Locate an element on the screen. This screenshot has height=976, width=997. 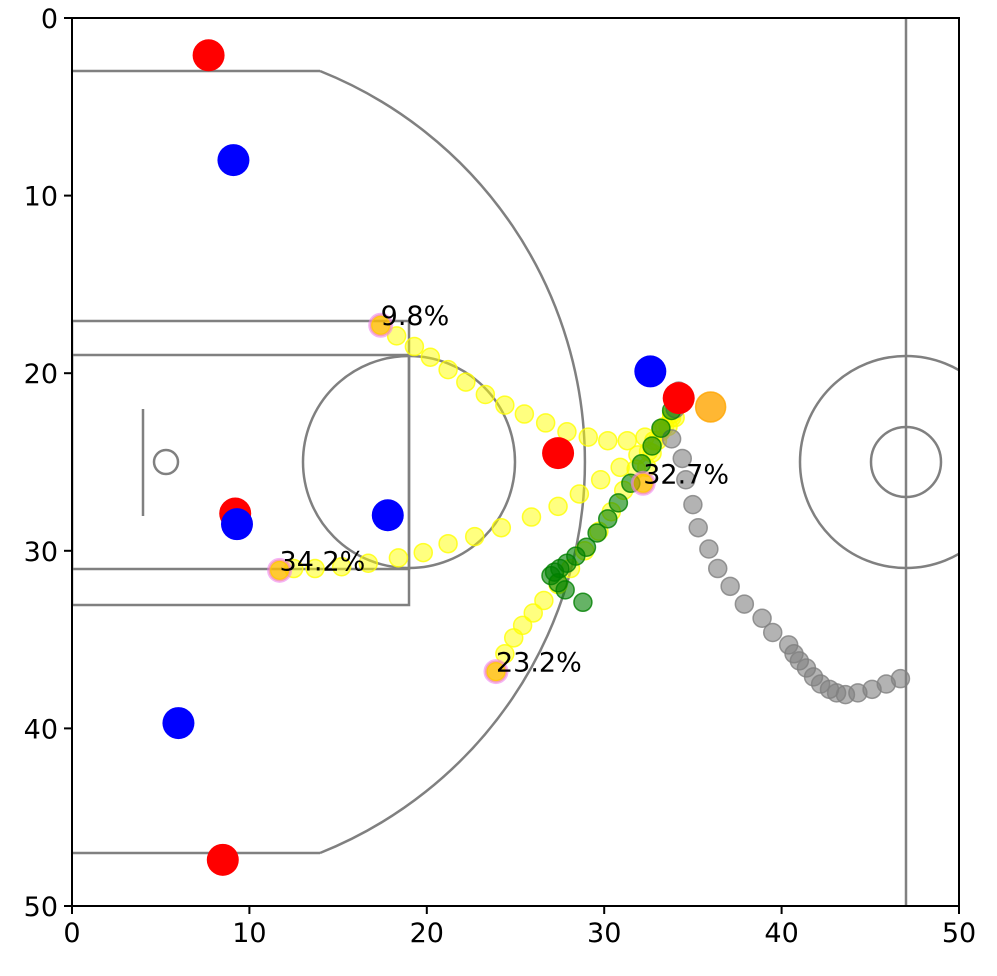
annotation: 34.2% is located at coordinates (323, 561).